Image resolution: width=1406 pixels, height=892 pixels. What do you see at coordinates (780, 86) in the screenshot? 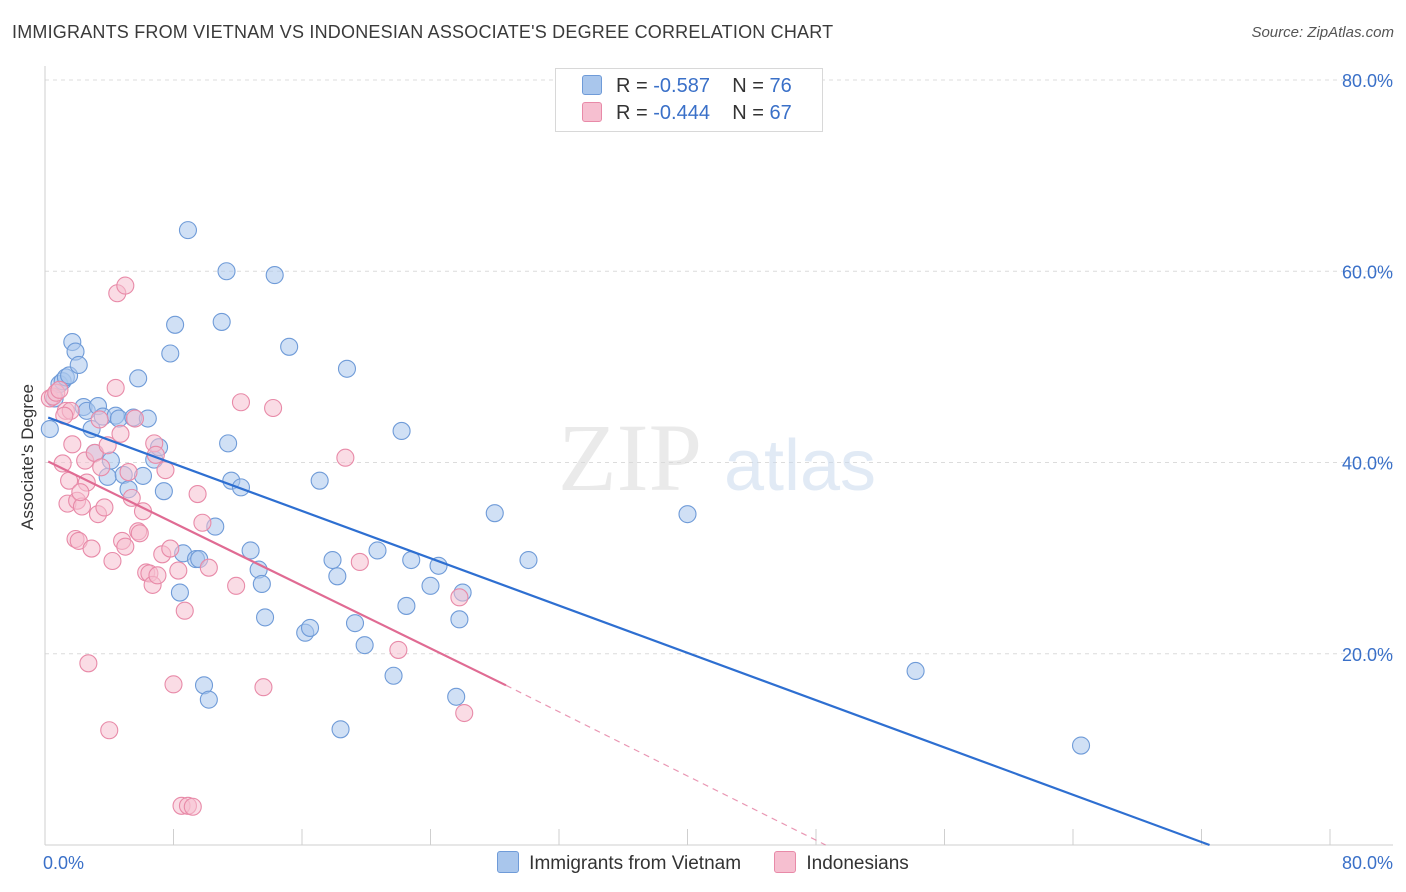
I see `n-value: 76` at bounding box center [780, 86].